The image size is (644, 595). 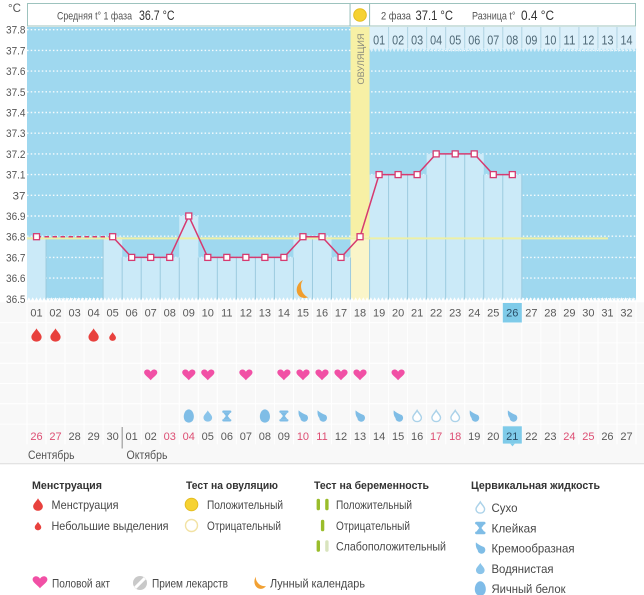 I want to click on svg-text: 2 фаза, so click(x=396, y=17).